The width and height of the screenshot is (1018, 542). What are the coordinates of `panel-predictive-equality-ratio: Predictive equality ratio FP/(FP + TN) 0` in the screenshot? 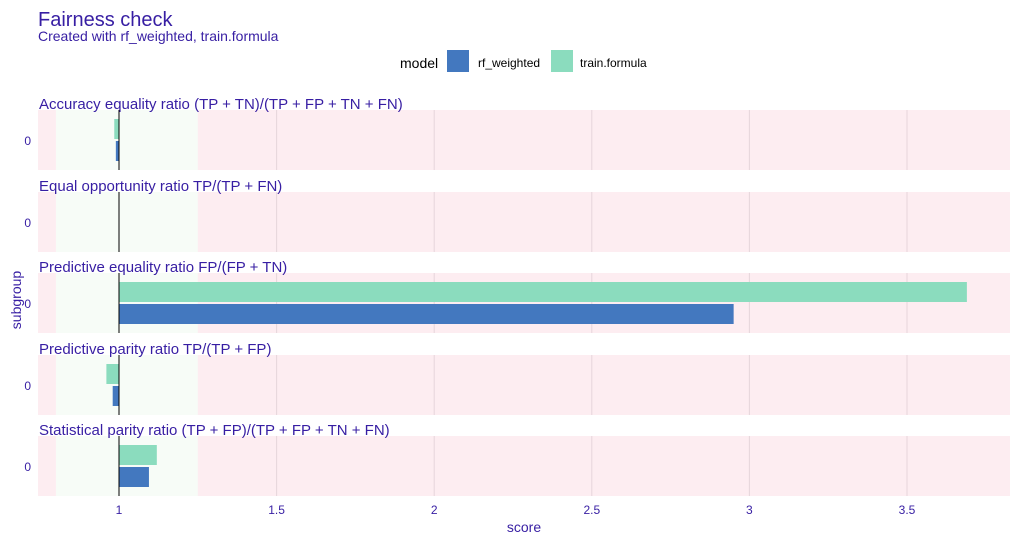 It's located at (517, 296).